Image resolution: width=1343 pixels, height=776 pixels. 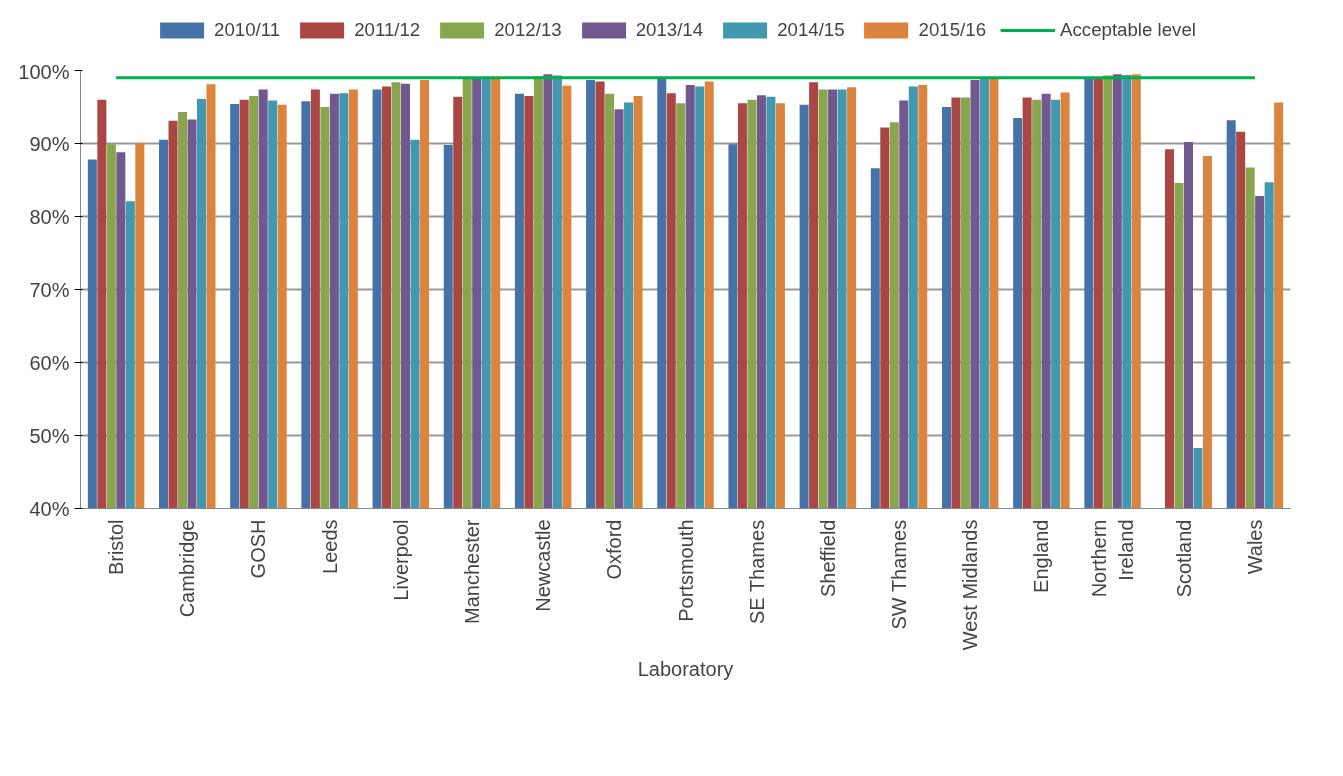 What do you see at coordinates (1128, 30) in the screenshot?
I see `legend-label: Acceptable level` at bounding box center [1128, 30].